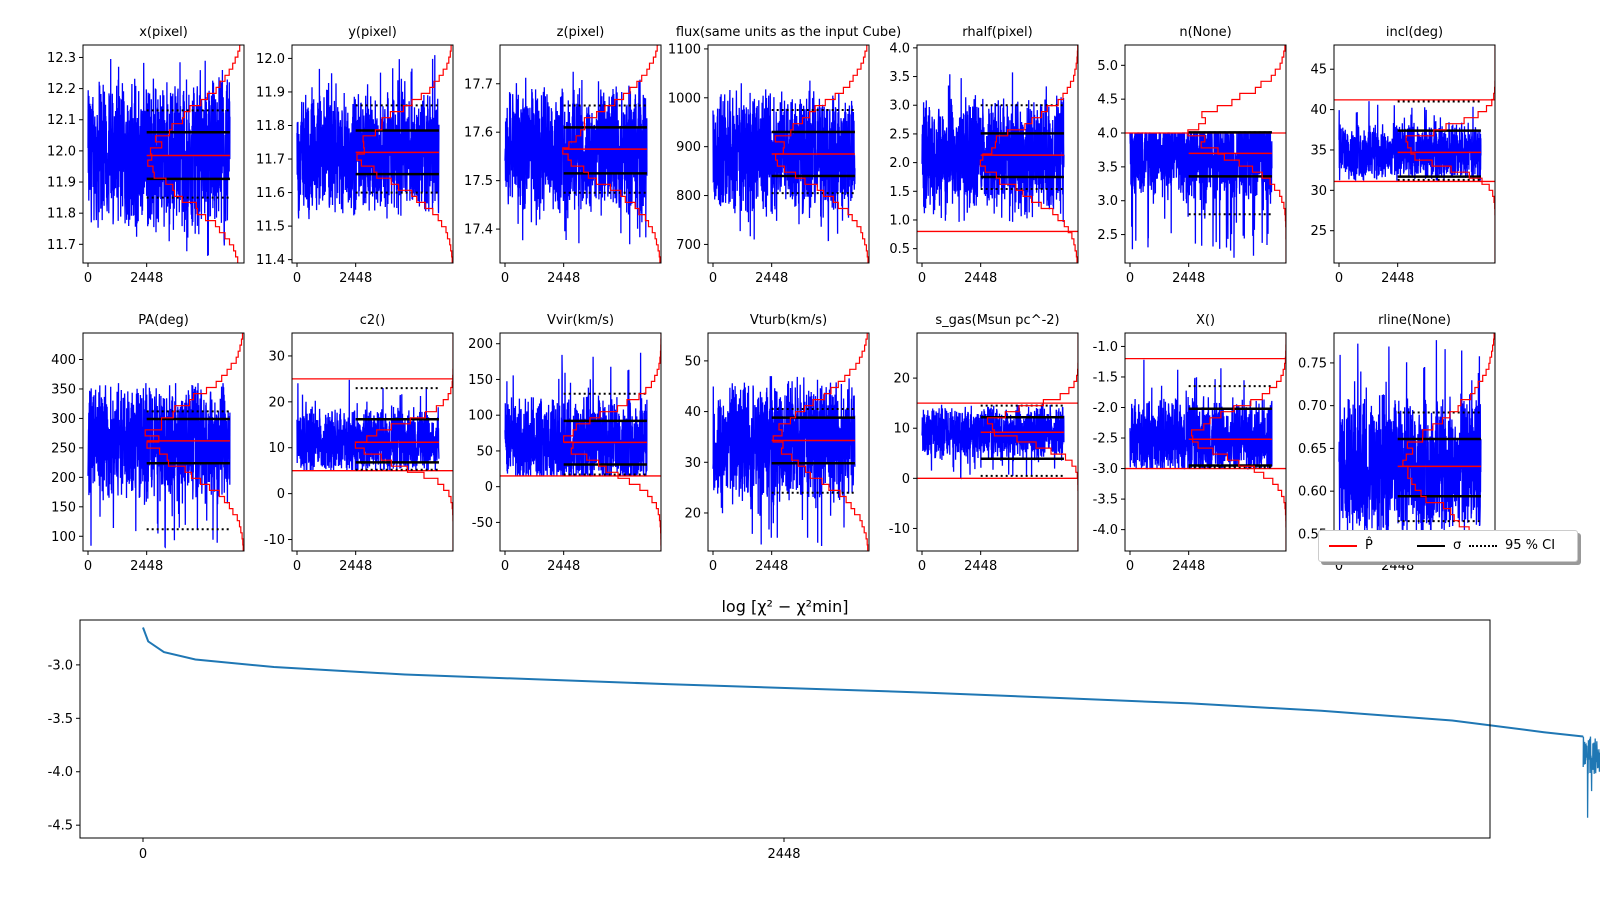 The image size is (1600, 900). What do you see at coordinates (1343, 546) in the screenshot?
I see `legend-phat-swatch` at bounding box center [1343, 546].